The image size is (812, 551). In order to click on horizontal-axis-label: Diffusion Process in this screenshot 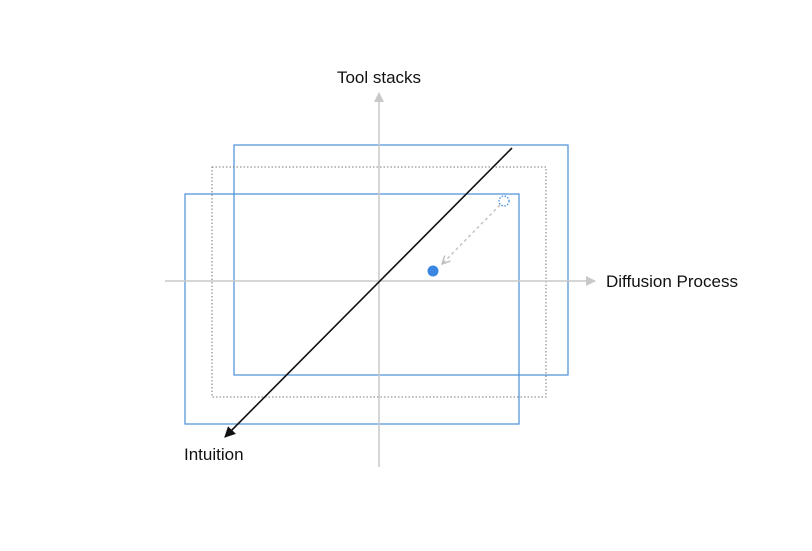, I will do `click(672, 281)`.